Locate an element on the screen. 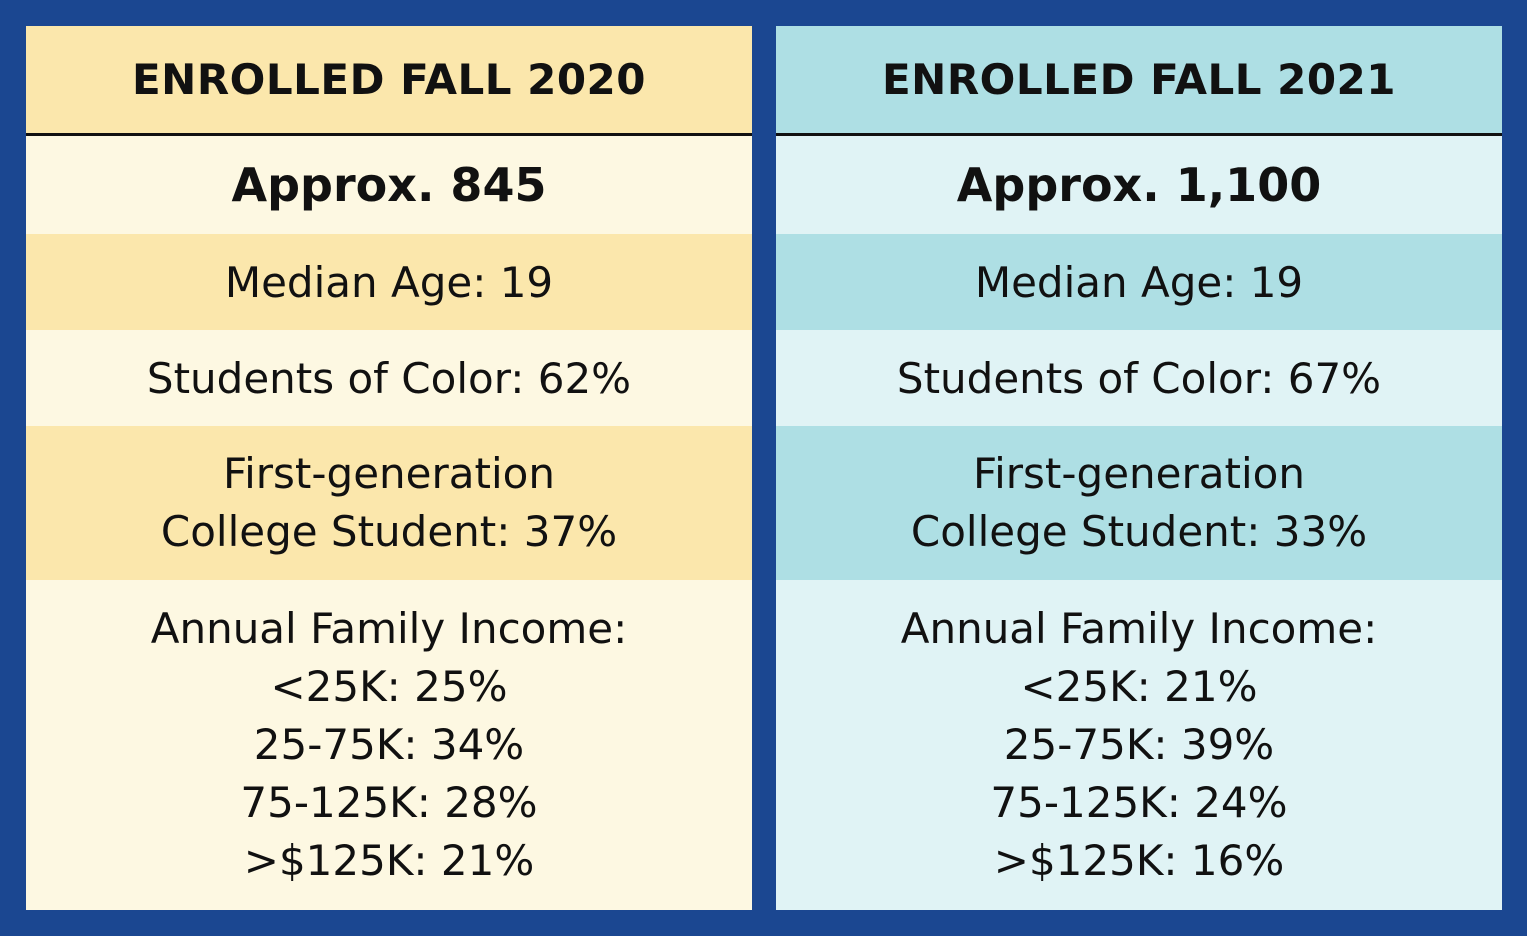  income-bracket: <25K: 21% is located at coordinates (1139, 686).